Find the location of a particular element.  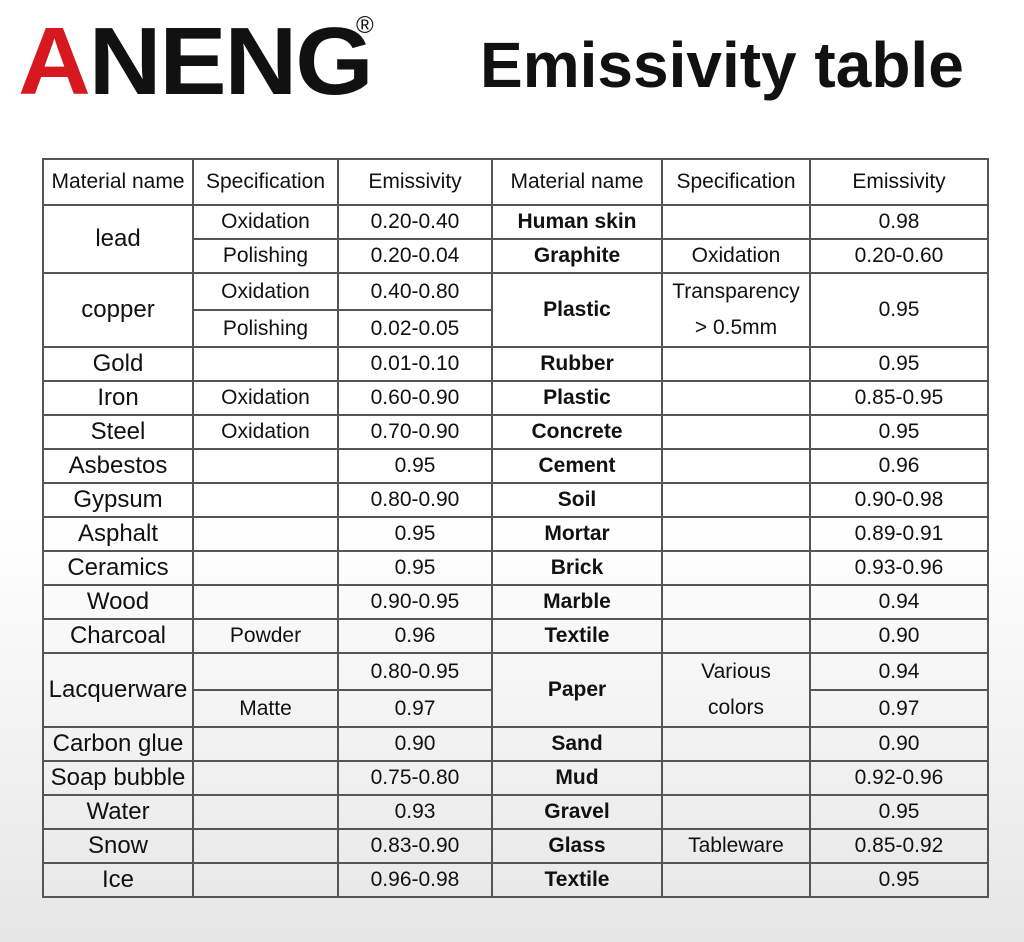

material-cell: Glass is located at coordinates (577, 846).